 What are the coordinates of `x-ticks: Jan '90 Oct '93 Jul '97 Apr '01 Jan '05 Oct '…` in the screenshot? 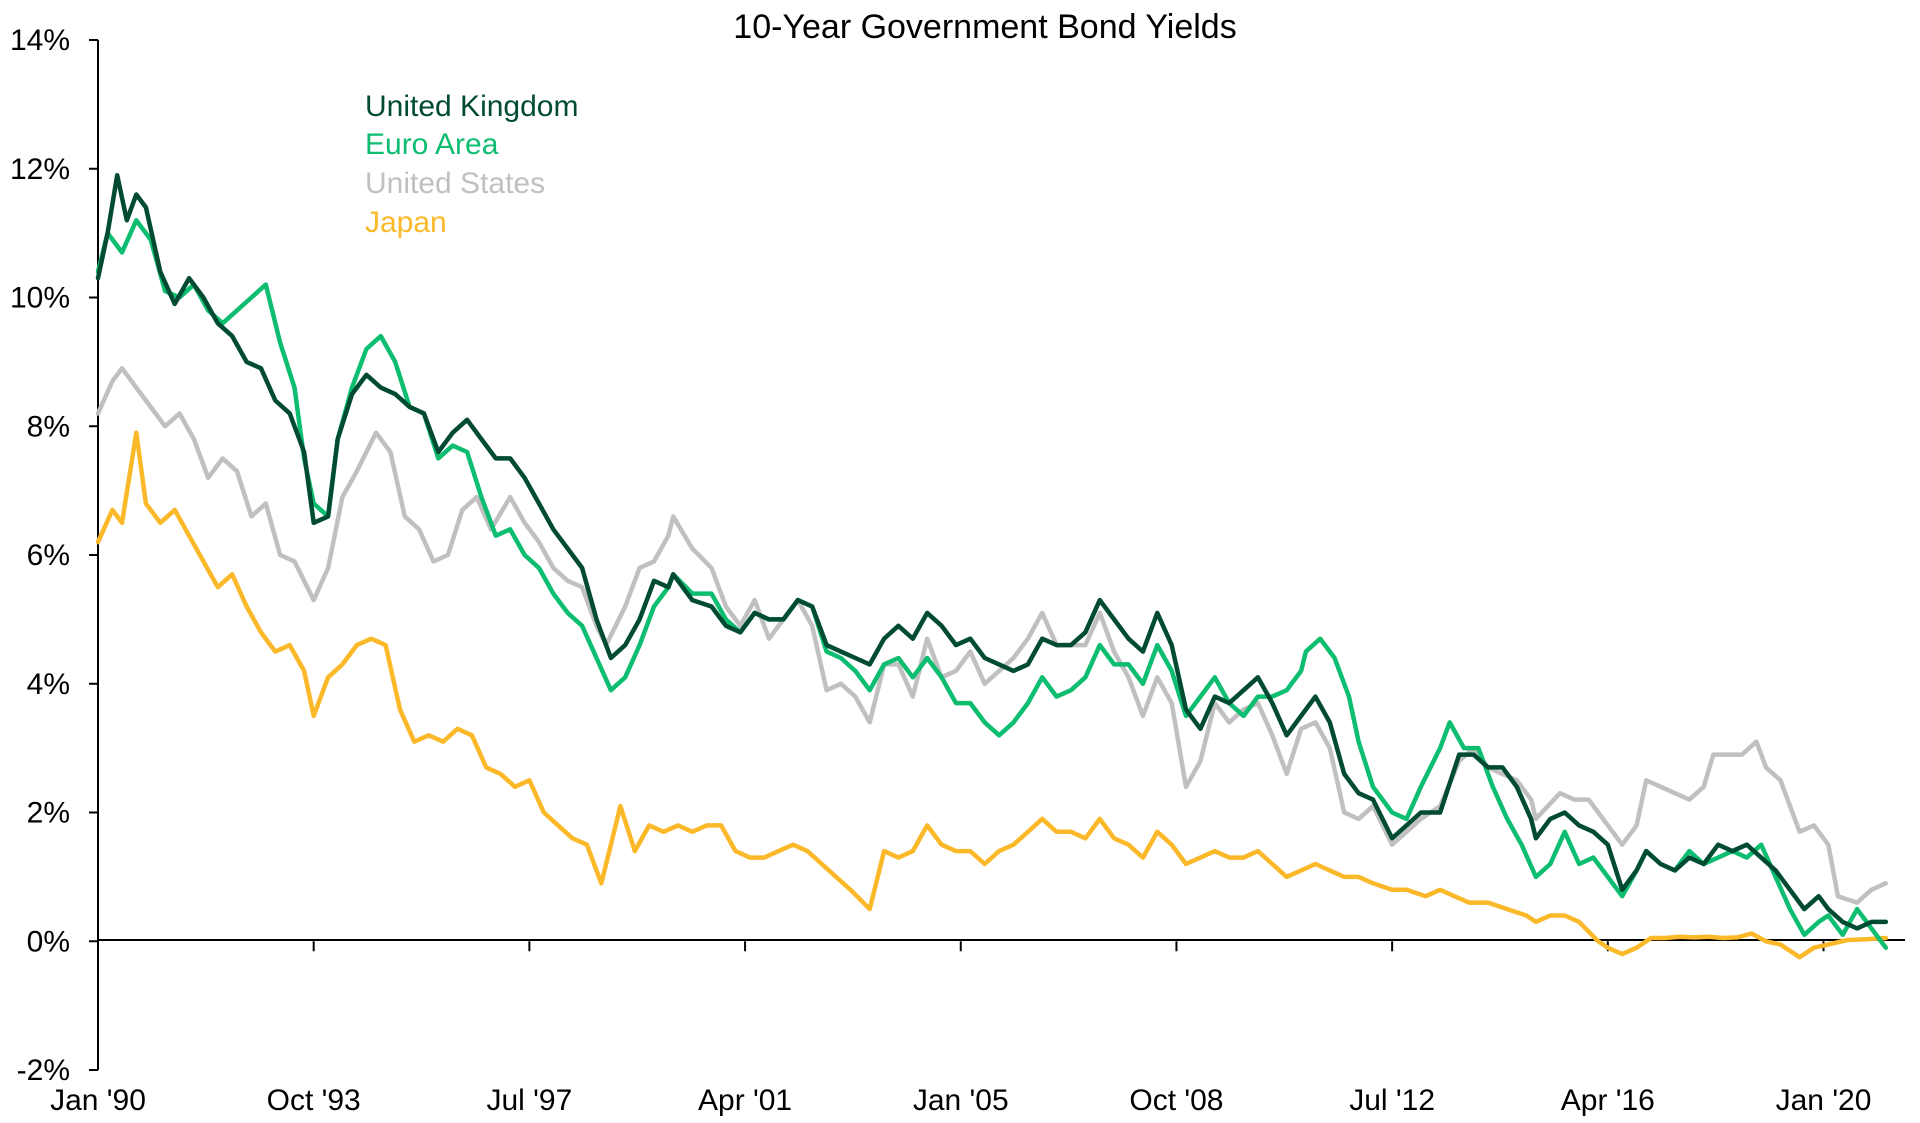 It's located at (960, 1029).